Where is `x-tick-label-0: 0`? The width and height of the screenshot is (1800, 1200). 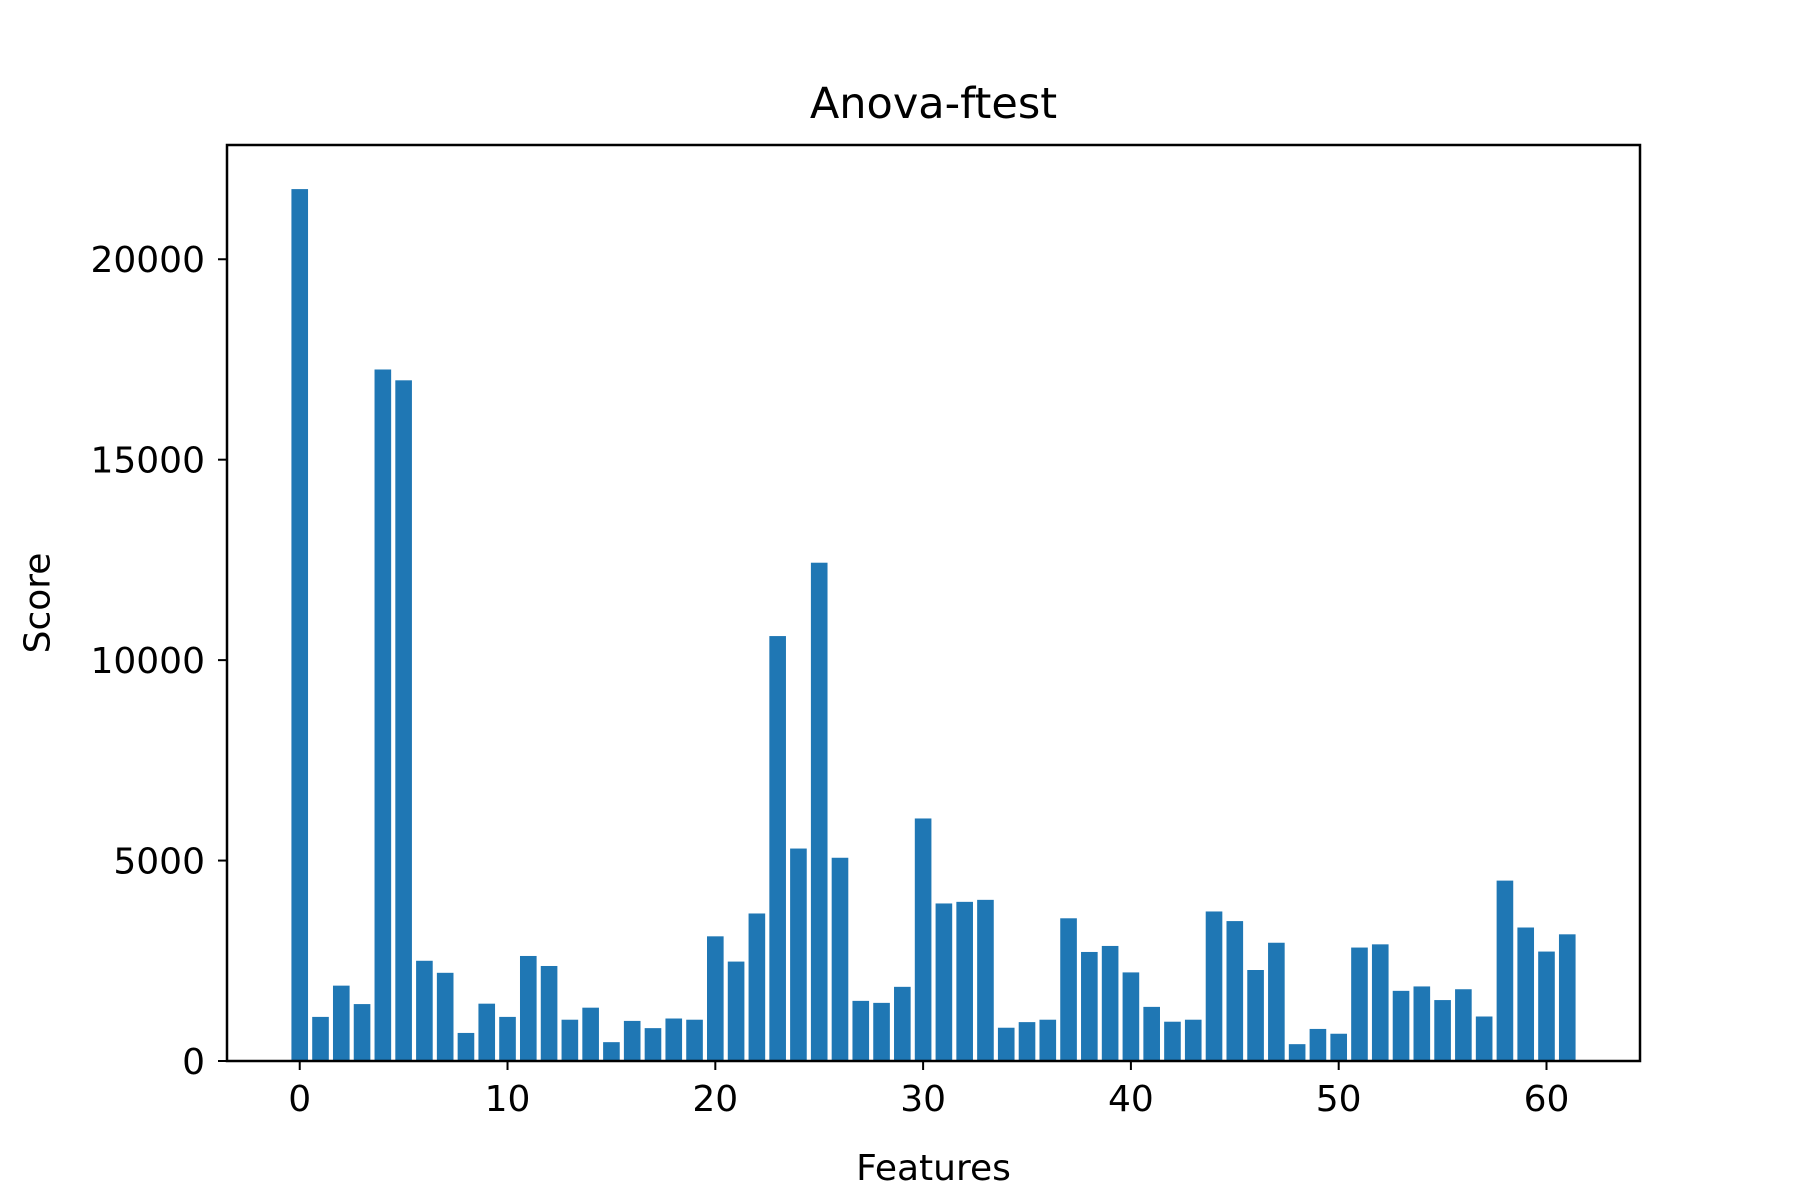
x-tick-label-0: 0 is located at coordinates (299, 1099).